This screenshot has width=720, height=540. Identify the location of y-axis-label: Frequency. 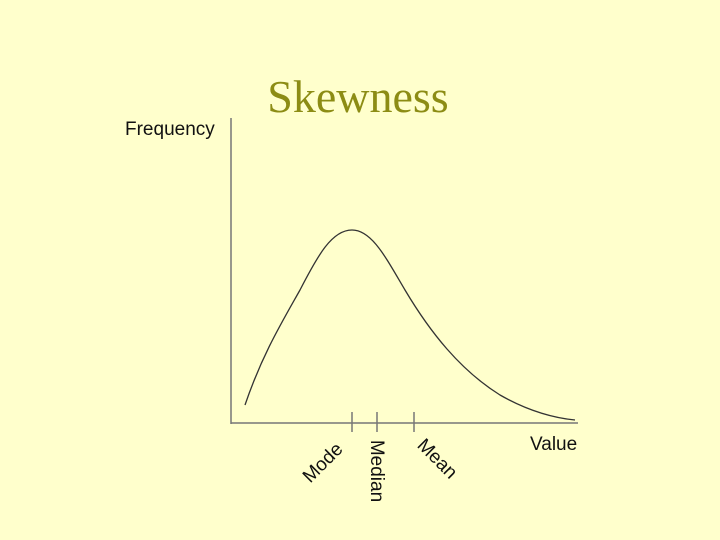
(170, 129).